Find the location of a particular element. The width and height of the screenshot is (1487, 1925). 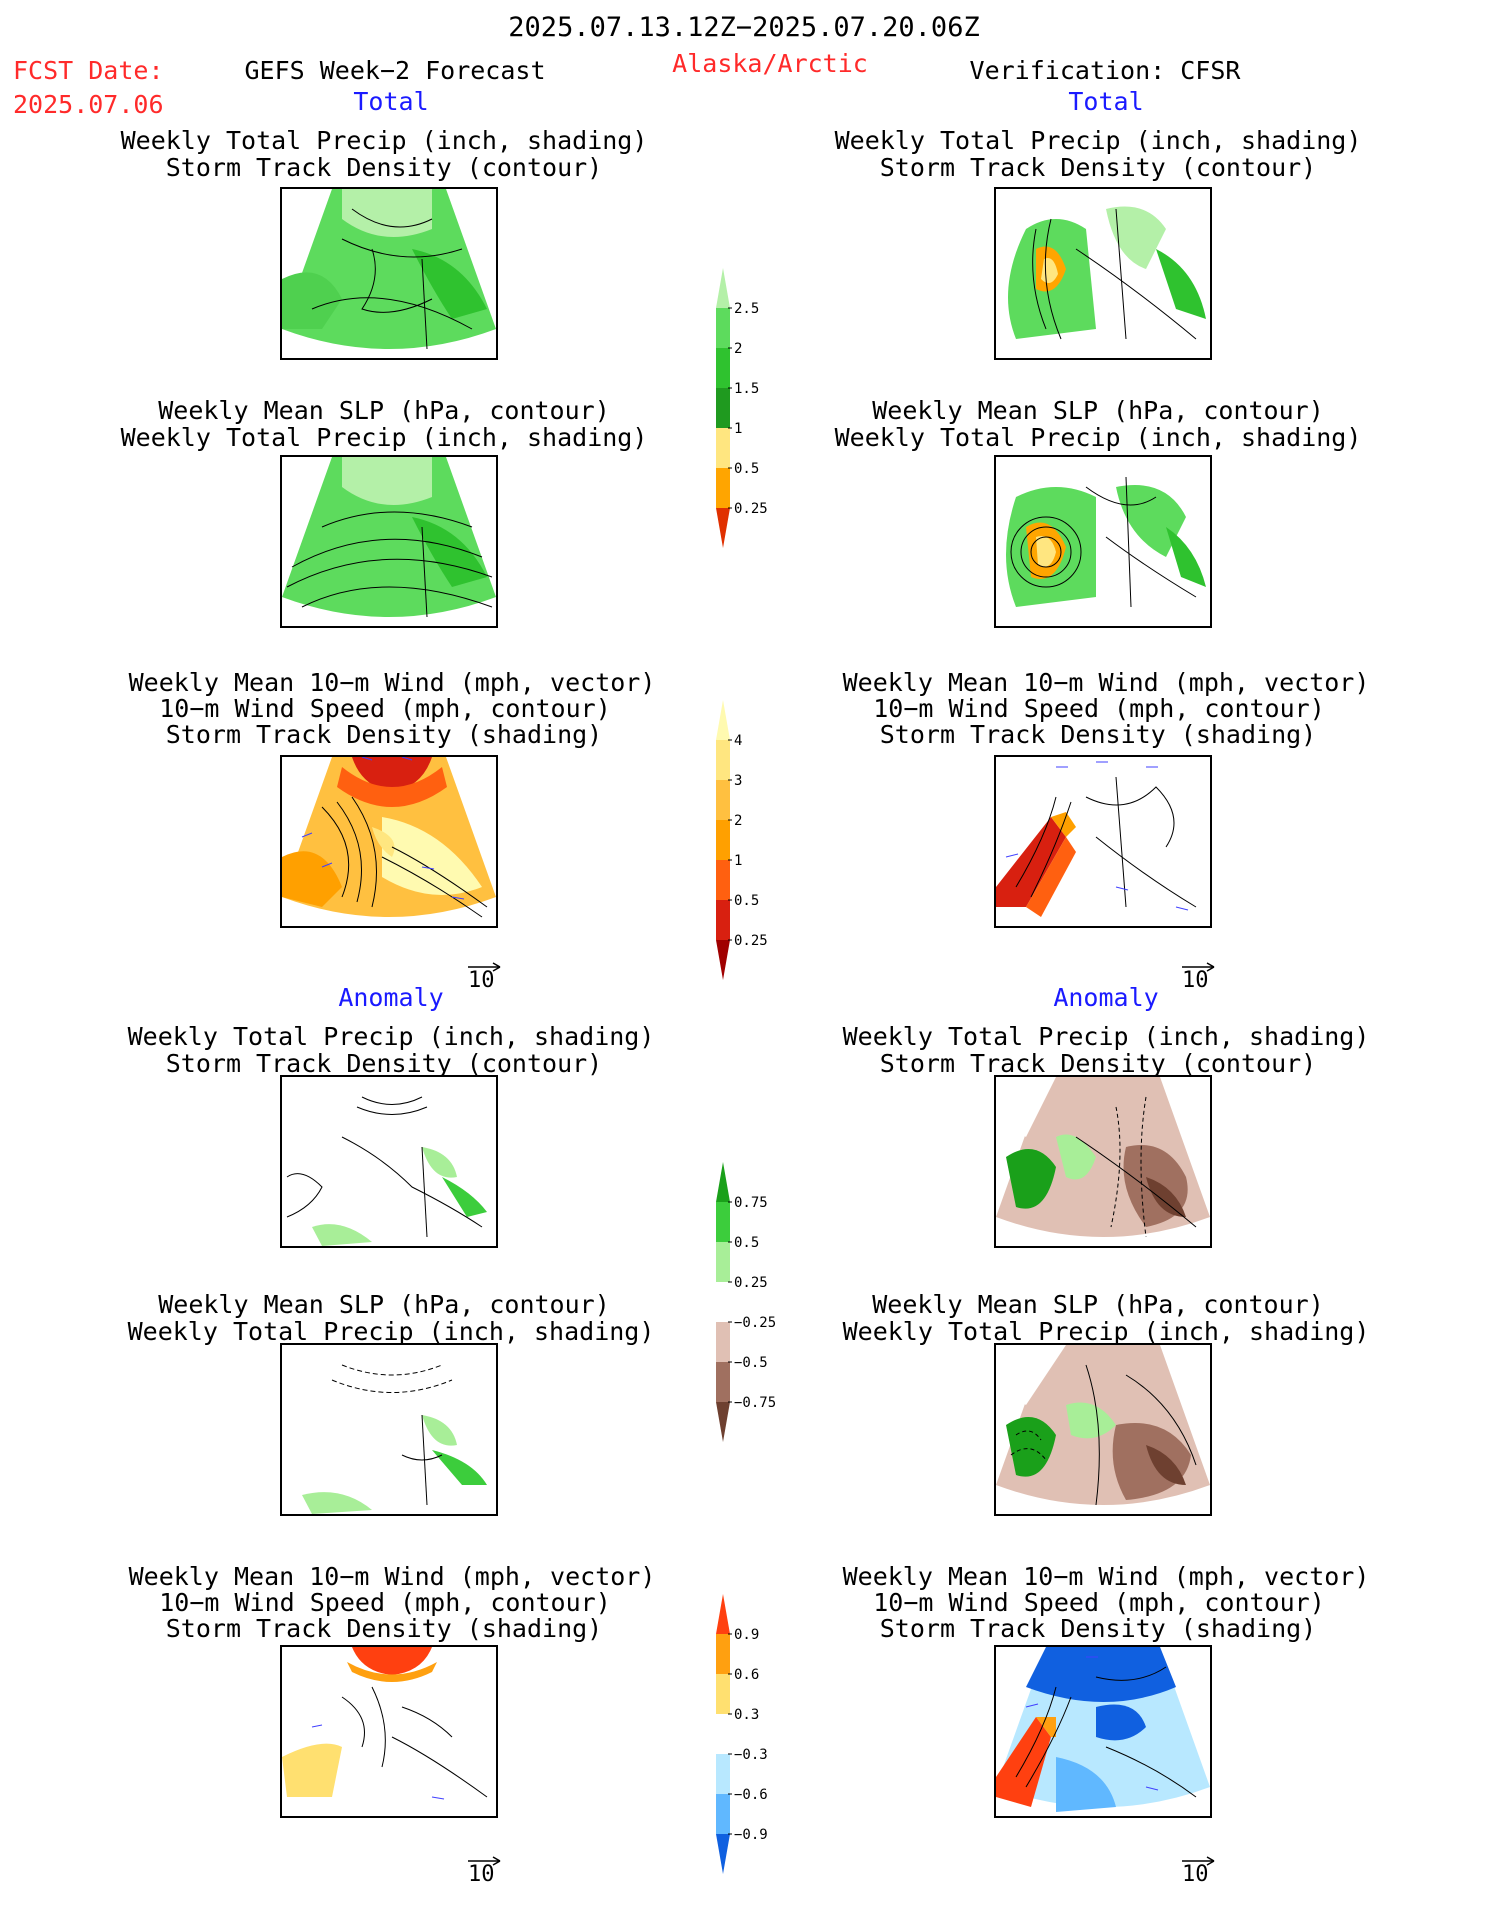

section-total-right: Total is located at coordinates (1106, 101).